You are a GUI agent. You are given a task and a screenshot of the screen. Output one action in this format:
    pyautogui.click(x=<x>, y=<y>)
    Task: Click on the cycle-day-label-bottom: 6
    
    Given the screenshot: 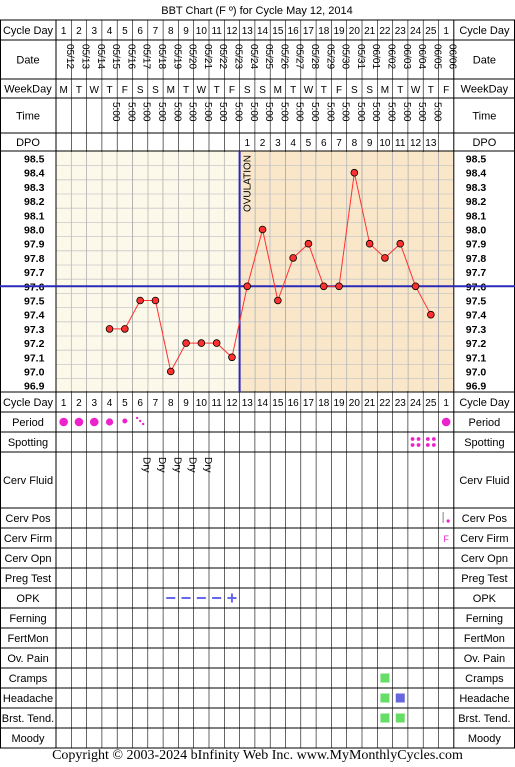 What is the action you would take?
    pyautogui.click(x=140, y=403)
    